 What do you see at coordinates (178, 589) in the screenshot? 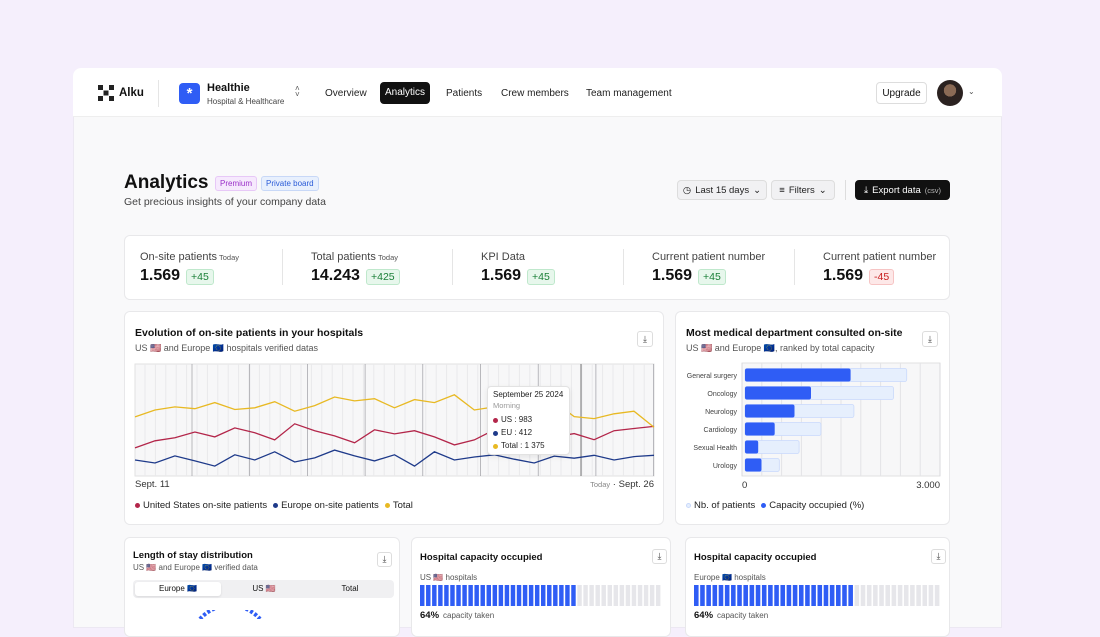
I see `tab: Europe 🇪🇺` at bounding box center [178, 589].